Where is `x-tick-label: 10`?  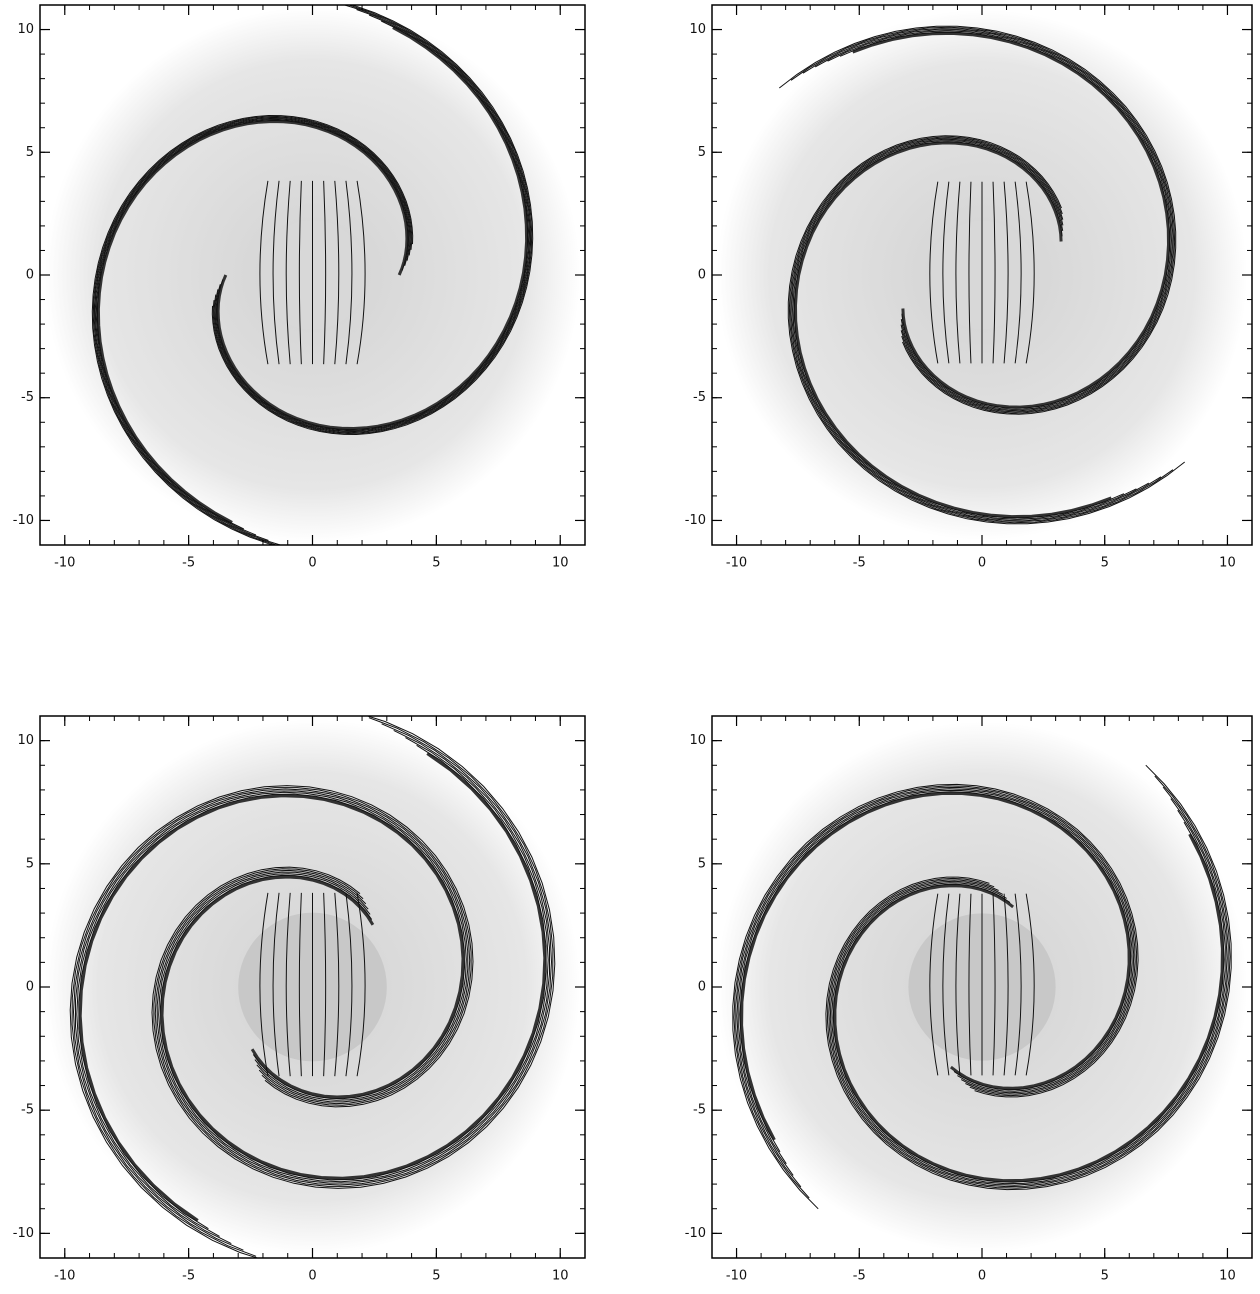 x-tick-label: 10 is located at coordinates (560, 563).